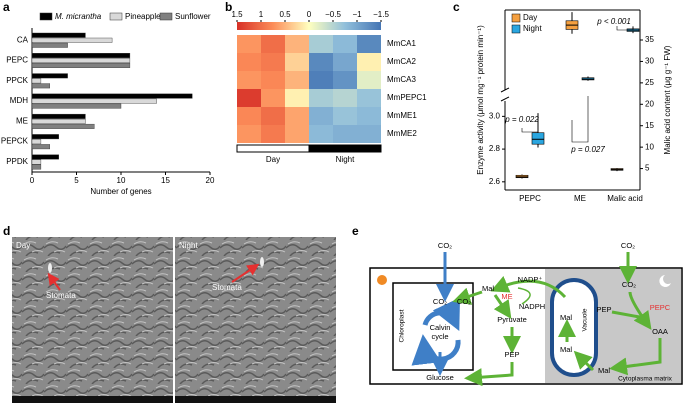 The image size is (685, 407). Describe the element at coordinates (401, 43) in the screenshot. I see `row-label: MmCA1` at that location.